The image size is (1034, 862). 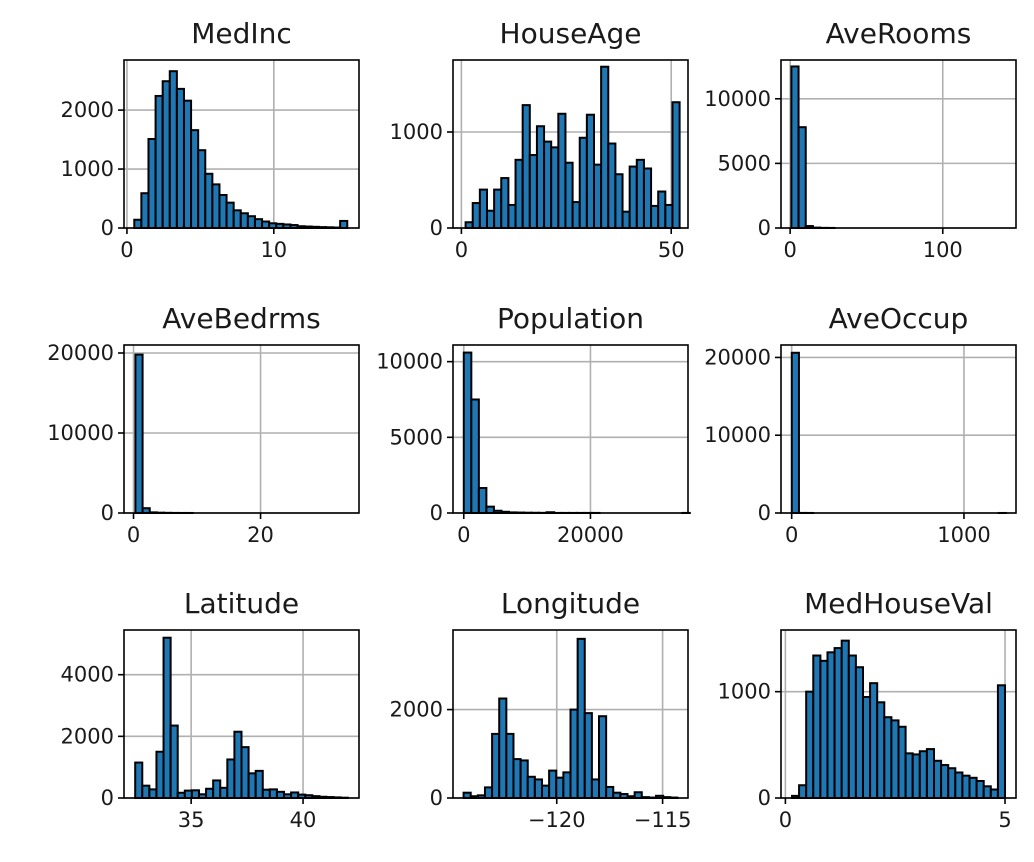 I want to click on aveoccup-y-tick-label: 0, so click(x=764, y=513).